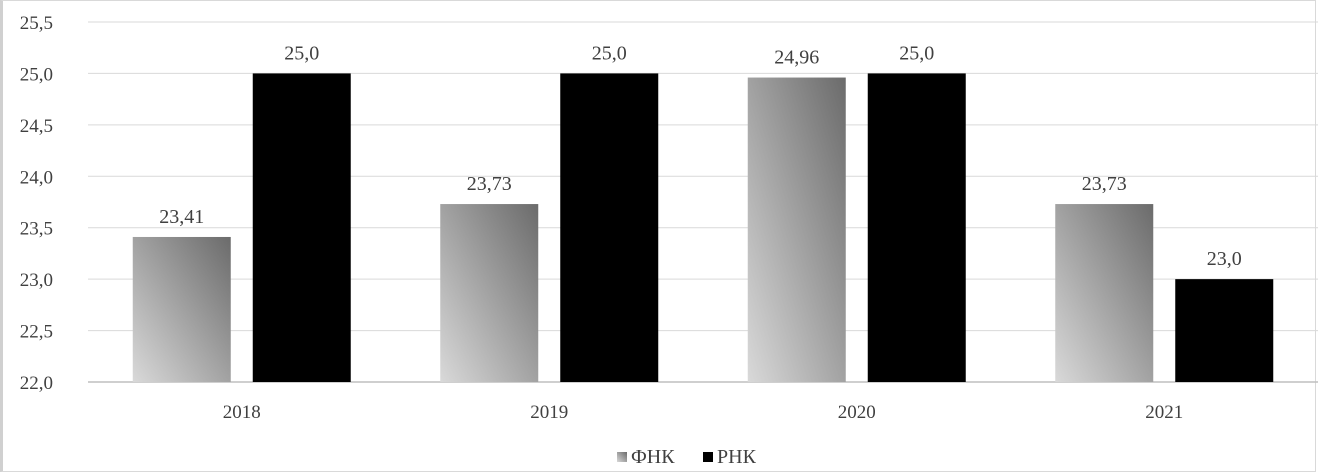 The image size is (1318, 474). I want to click on y-tick-label: 25,5, so click(36, 23).